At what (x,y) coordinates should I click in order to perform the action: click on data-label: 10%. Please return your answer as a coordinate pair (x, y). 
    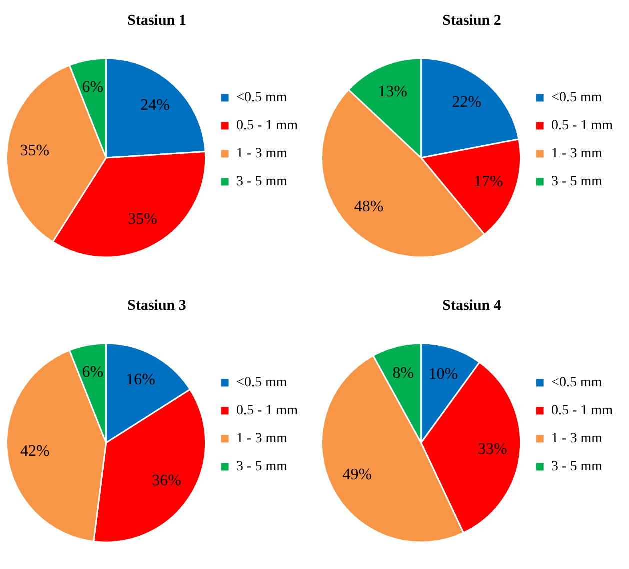
    Looking at the image, I should click on (443, 375).